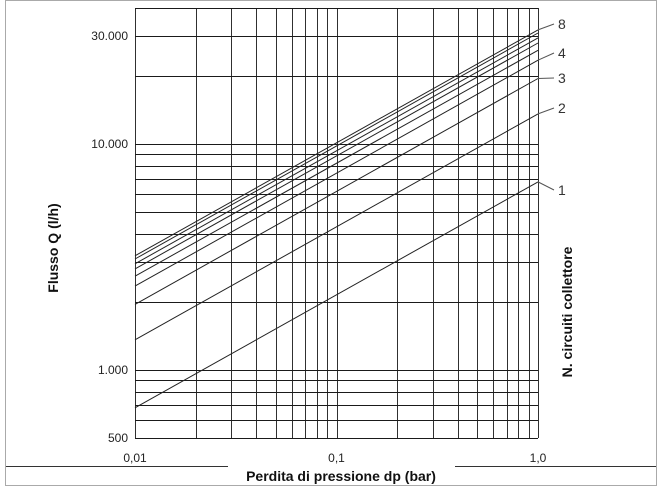 Image resolution: width=662 pixels, height=488 pixels. I want to click on series-label: 1, so click(562, 190).